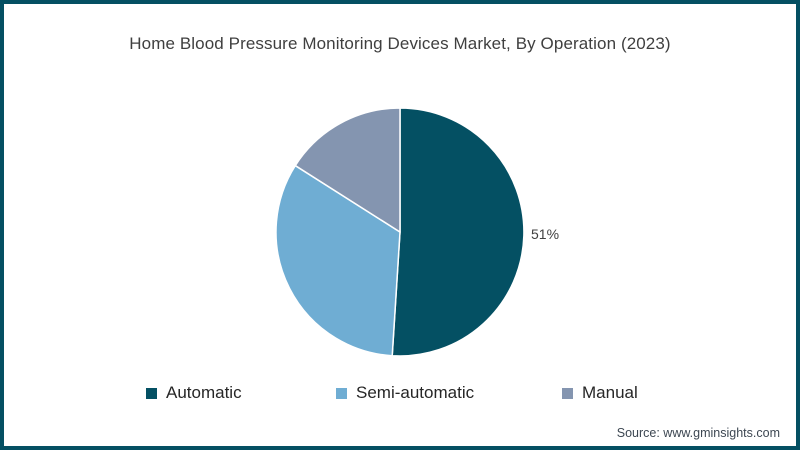 Image resolution: width=800 pixels, height=450 pixels. What do you see at coordinates (567, 393) in the screenshot?
I see `legend-swatch-manual-icon` at bounding box center [567, 393].